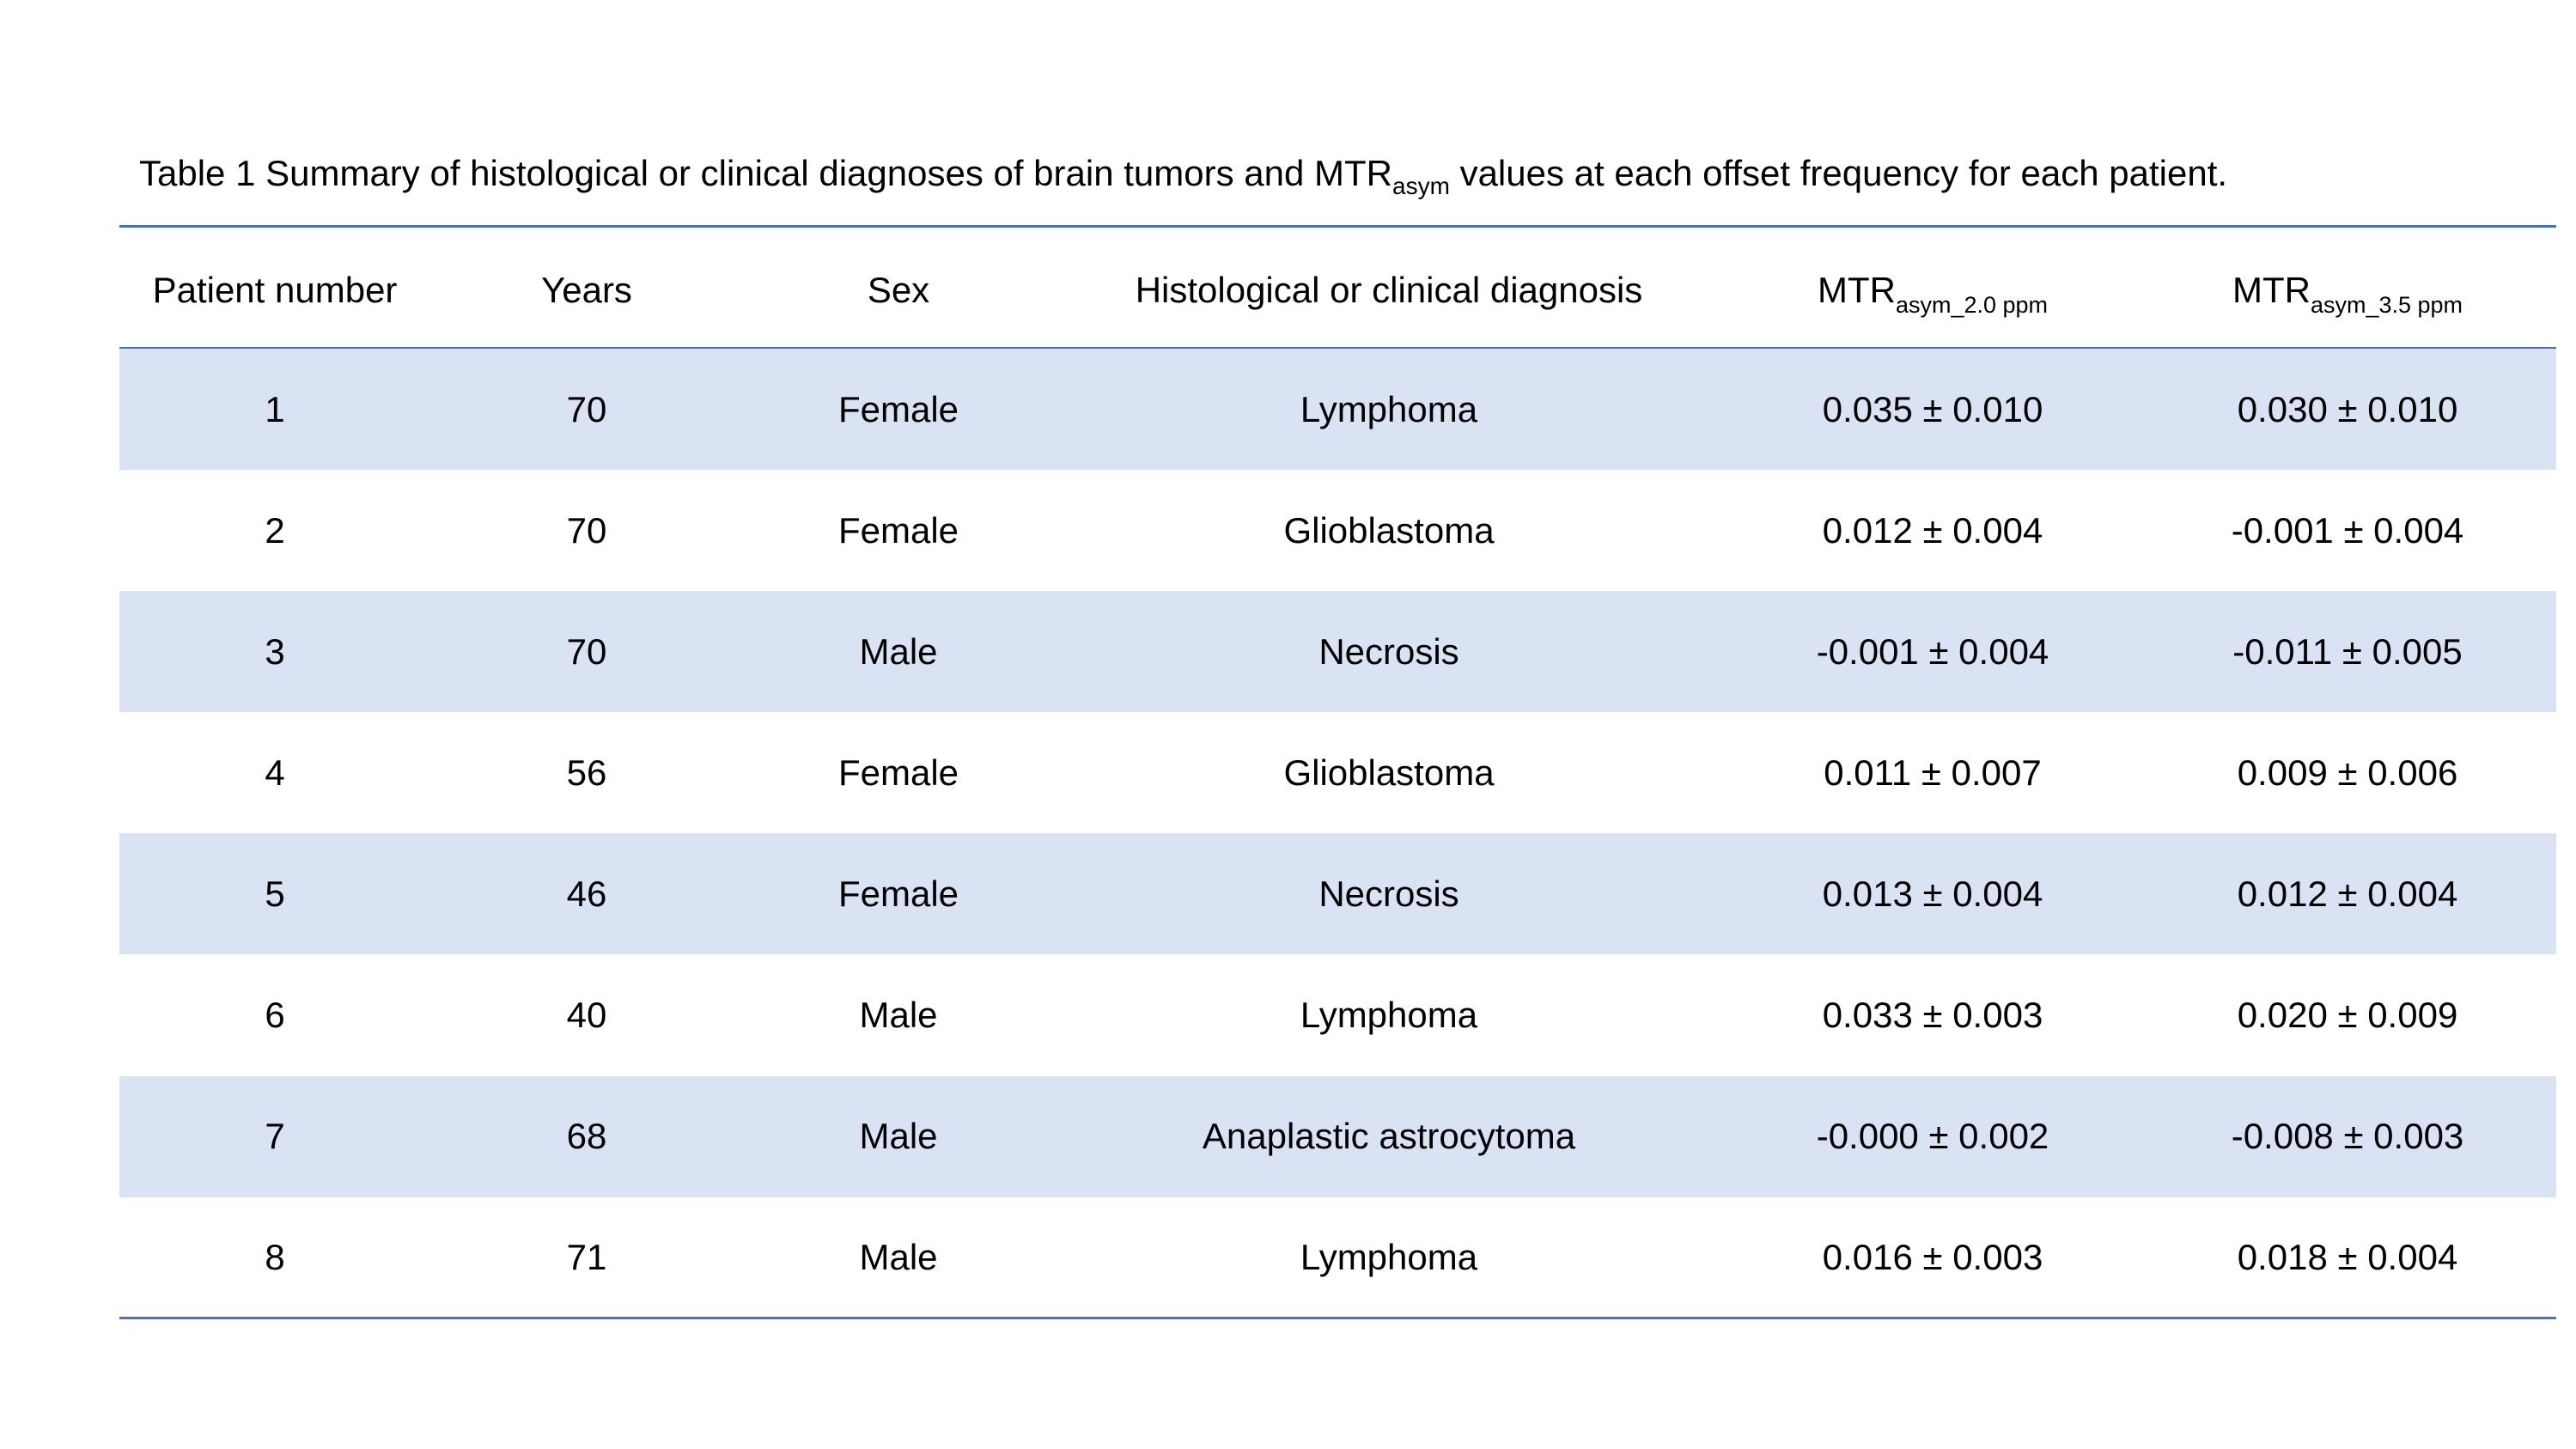 This screenshot has height=1449, width=2576. What do you see at coordinates (2347, 1257) in the screenshot?
I see `table-cell: 0.018 ± 0.004` at bounding box center [2347, 1257].